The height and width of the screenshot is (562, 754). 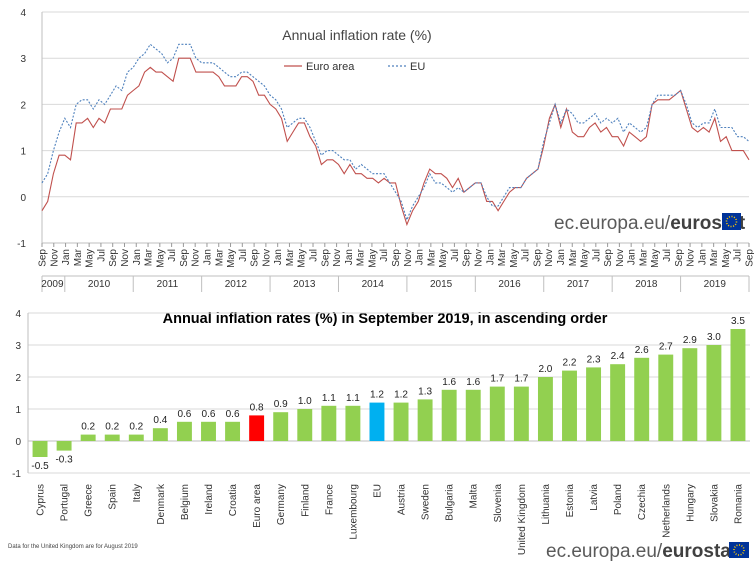 What do you see at coordinates (570, 363) in the screenshot?
I see `value-label: 2.2` at bounding box center [570, 363].